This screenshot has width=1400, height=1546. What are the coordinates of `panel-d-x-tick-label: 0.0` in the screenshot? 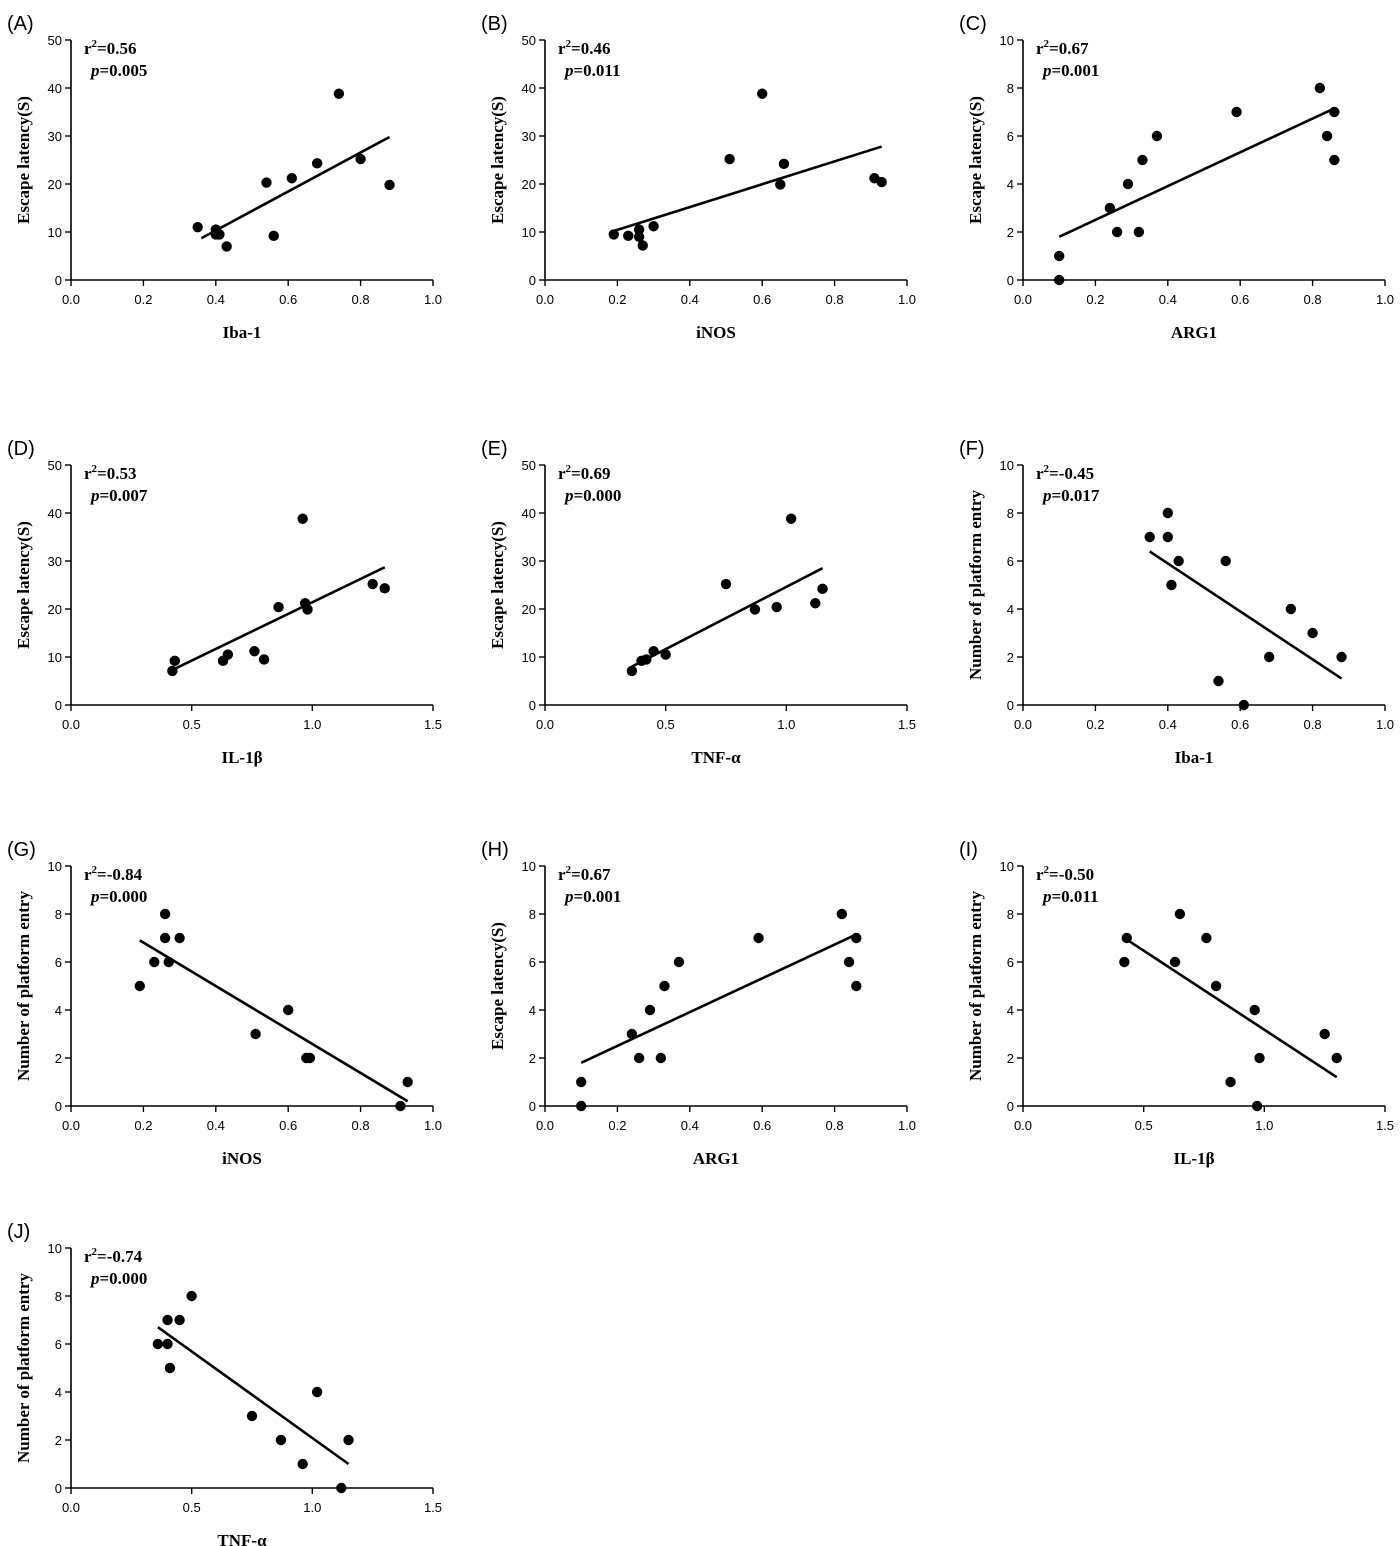 It's located at (71, 724).